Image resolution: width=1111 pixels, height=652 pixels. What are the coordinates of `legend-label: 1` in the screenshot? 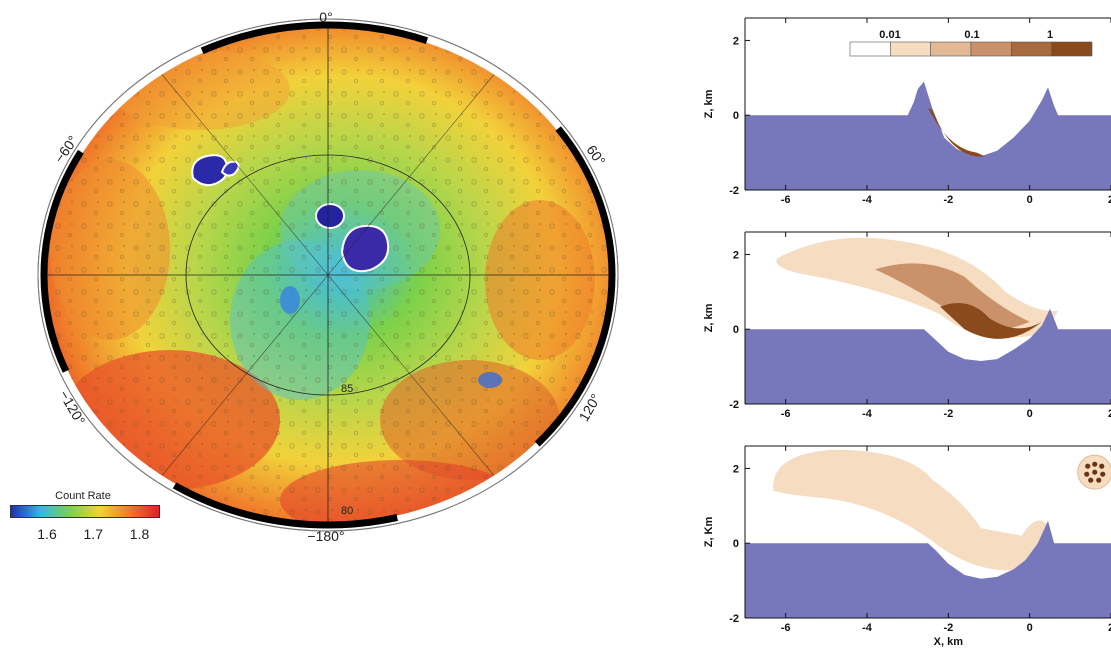 It's located at (1050, 35).